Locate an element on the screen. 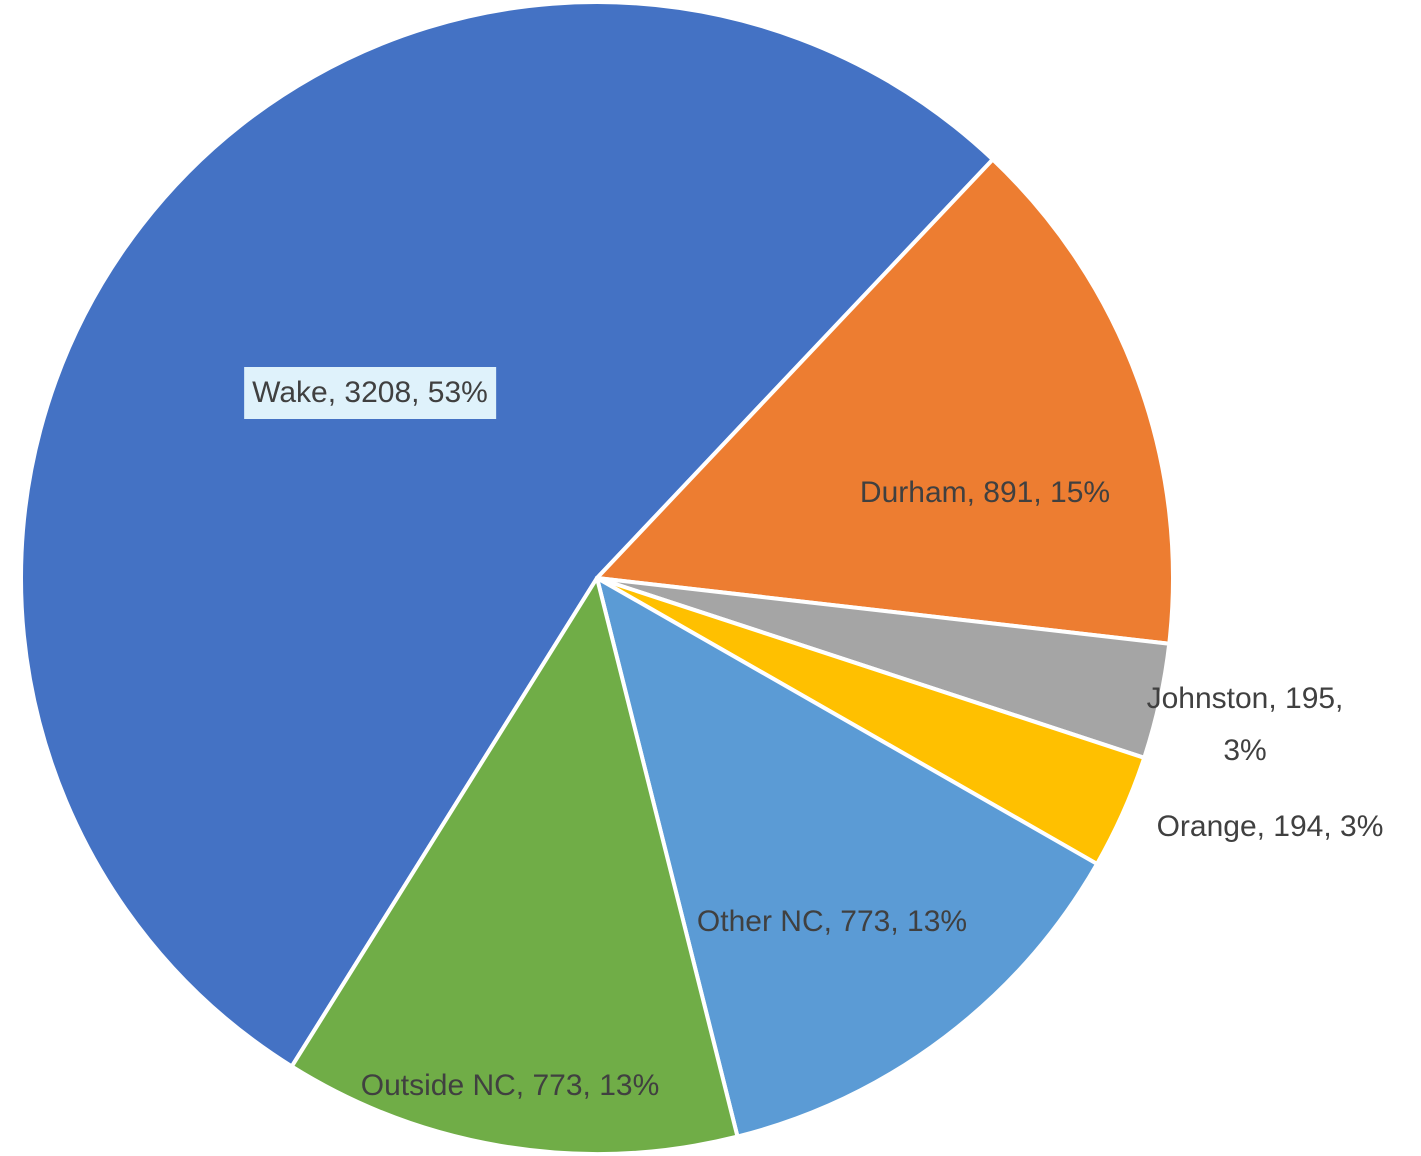  data-label: Johnston, 195, 3% is located at coordinates (1245, 724).